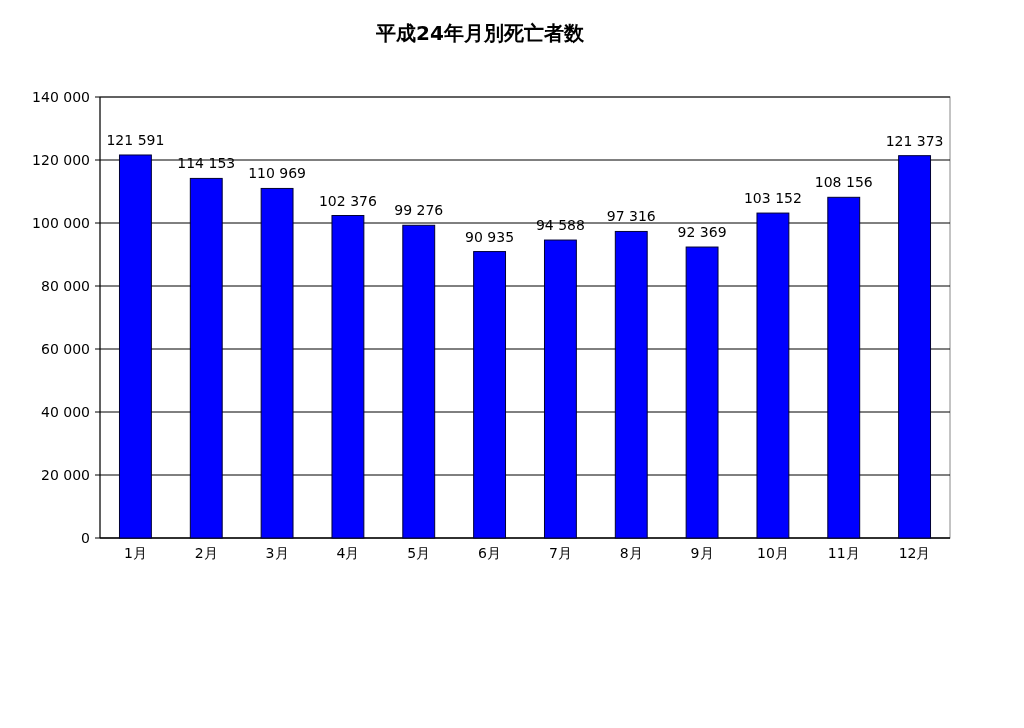  What do you see at coordinates (65, 286) in the screenshot?
I see `y-tick-label: 80 000` at bounding box center [65, 286].